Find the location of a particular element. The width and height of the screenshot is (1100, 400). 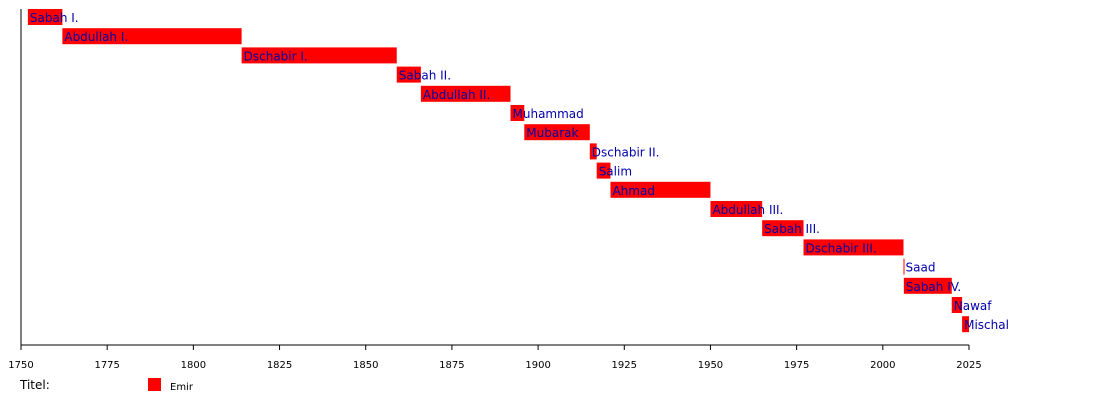

bar-label: Saad is located at coordinates (921, 268).